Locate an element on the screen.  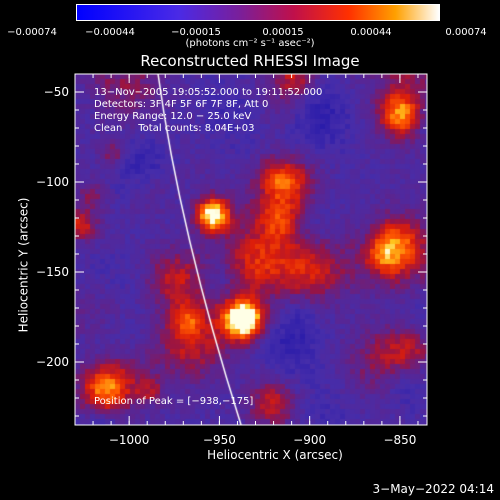
colorbar is located at coordinates (258, 12).